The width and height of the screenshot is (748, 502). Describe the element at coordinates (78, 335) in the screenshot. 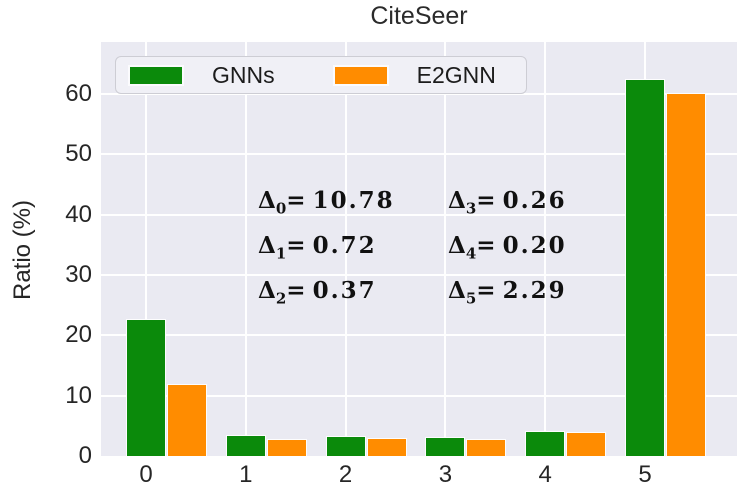

I see `y-tick-label: 20` at that location.